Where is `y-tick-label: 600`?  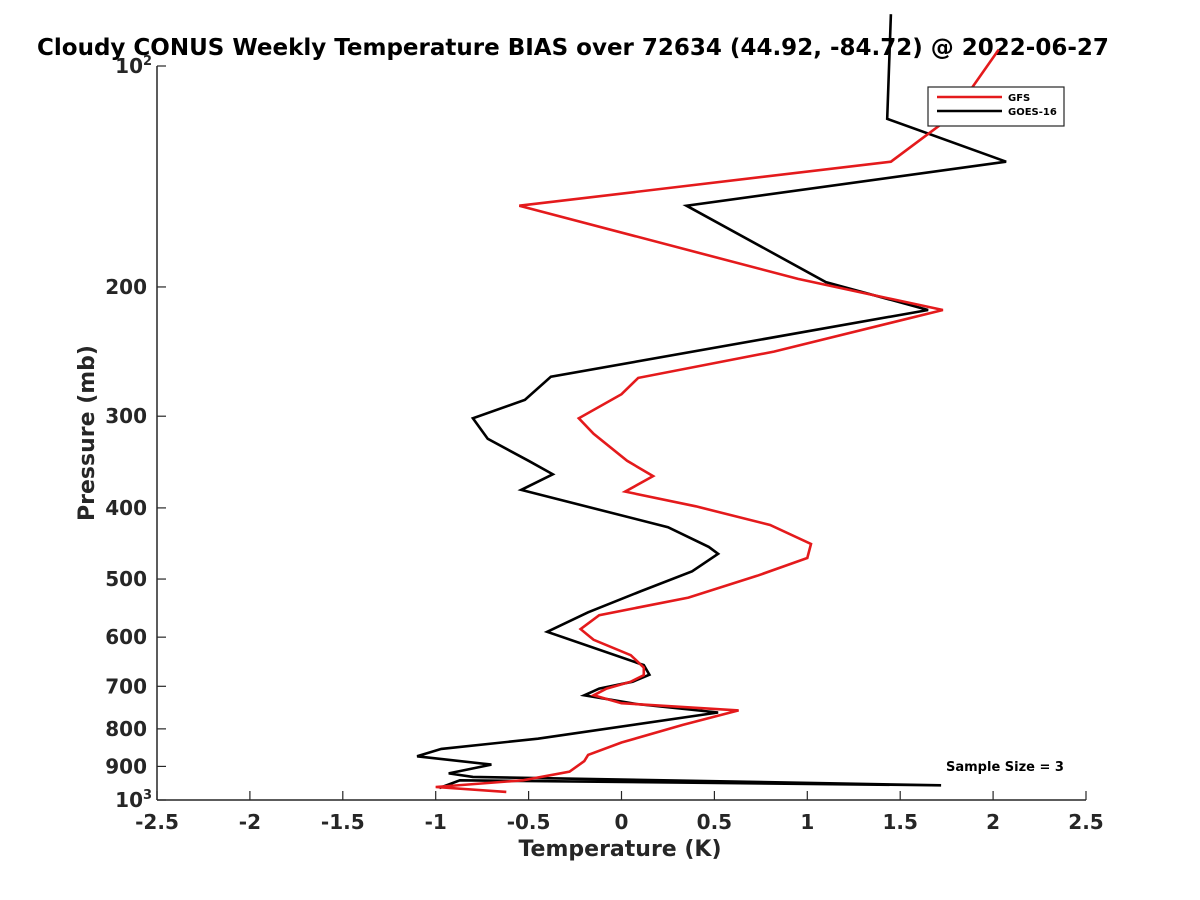 y-tick-label: 600 is located at coordinates (126, 637).